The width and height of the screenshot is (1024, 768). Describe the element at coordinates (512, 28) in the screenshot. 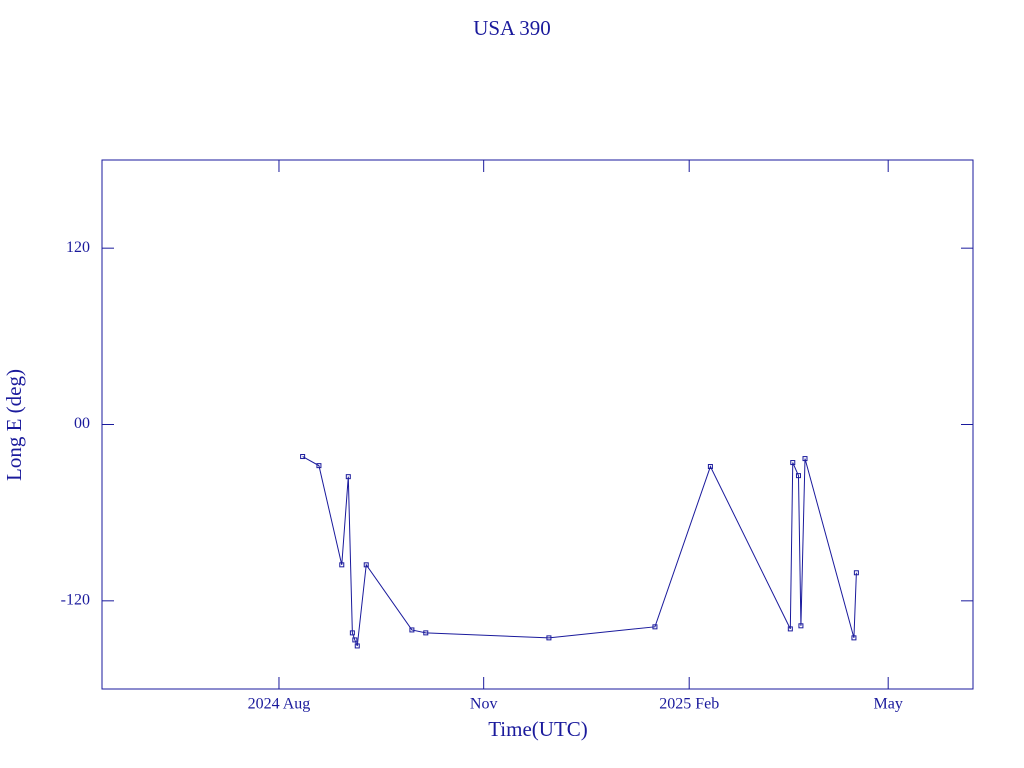

I see `chart-title: USA 390` at that location.